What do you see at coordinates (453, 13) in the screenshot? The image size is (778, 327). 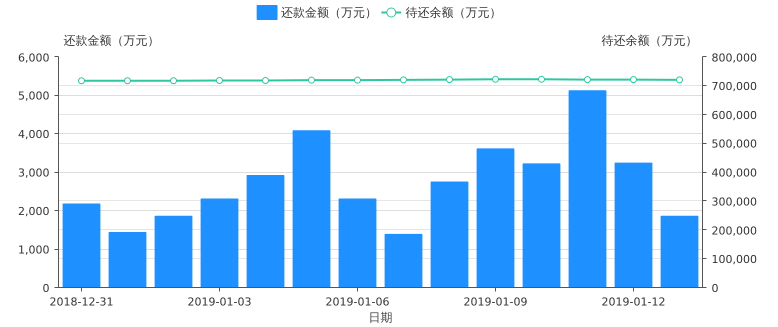 I see `legend-label: 待还余额（万元）` at bounding box center [453, 13].